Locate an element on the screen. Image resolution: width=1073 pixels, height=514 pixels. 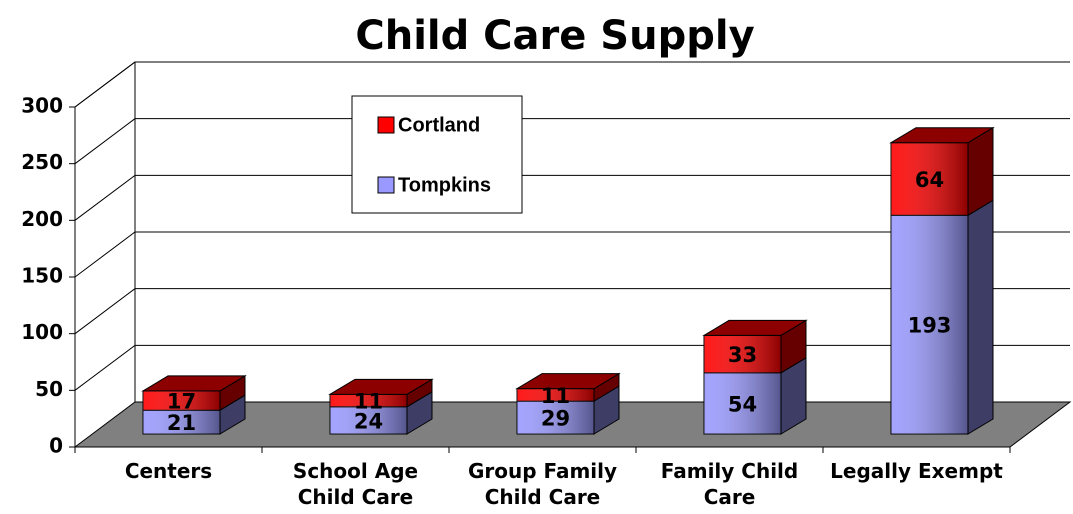
x-tick-label: School Age Child Care is located at coordinates (355, 484).